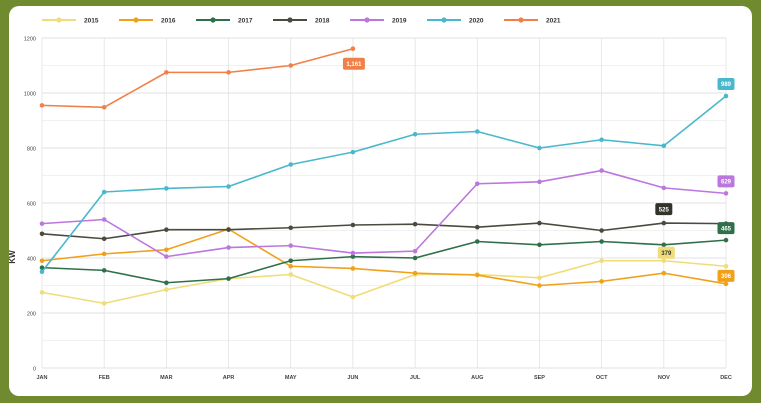  I want to click on annotation-label: 306, so click(726, 277).